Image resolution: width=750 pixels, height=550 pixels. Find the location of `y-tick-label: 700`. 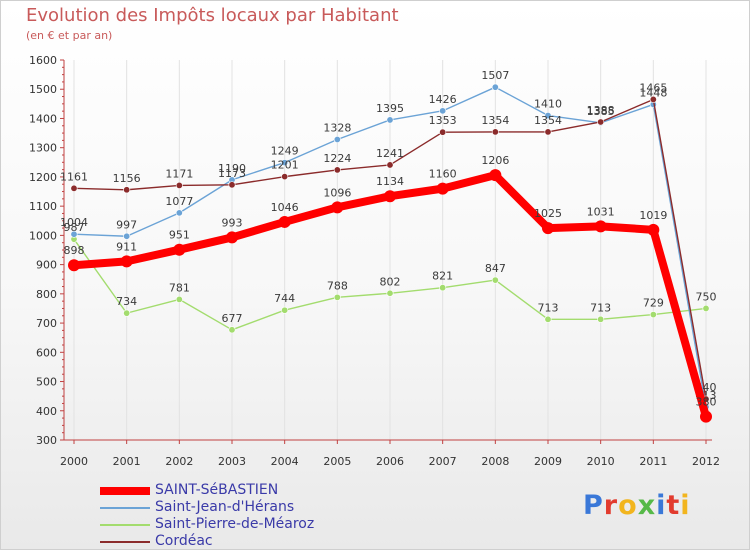

y-tick-label: 700 is located at coordinates (46, 323).